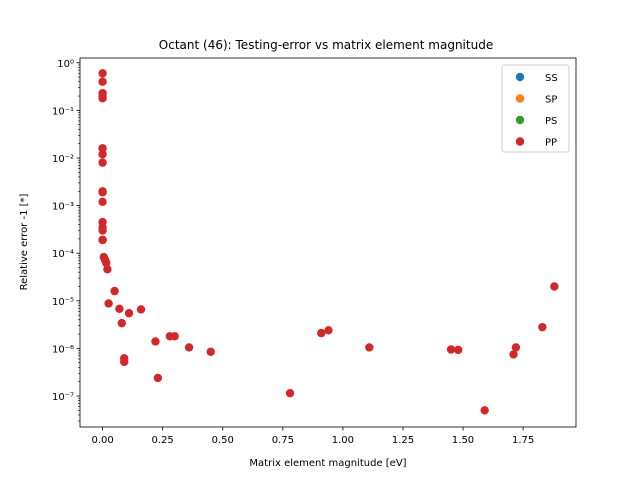  Describe the element at coordinates (65, 64) in the screenshot. I see `y-tick-label: 10⁰` at that location.